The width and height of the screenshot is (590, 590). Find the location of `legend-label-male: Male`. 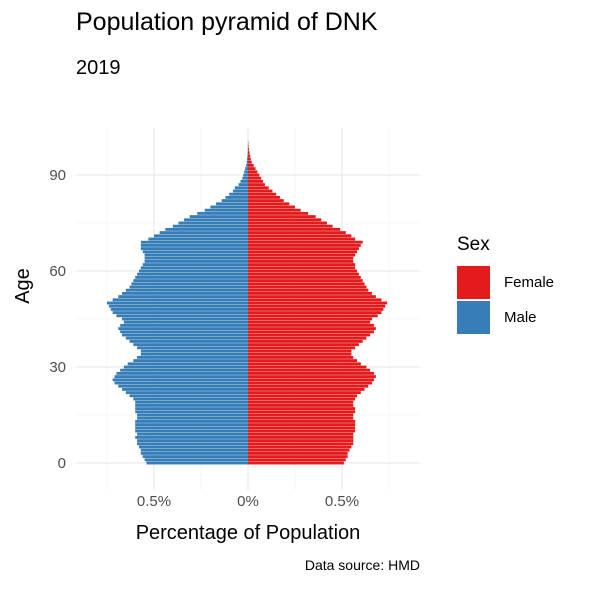

legend-label-male: Male is located at coordinates (520, 317).